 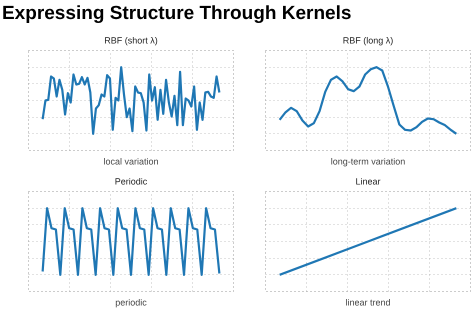 What do you see at coordinates (368, 161) in the screenshot?
I see `x-axis-title: long-term variation` at bounding box center [368, 161].